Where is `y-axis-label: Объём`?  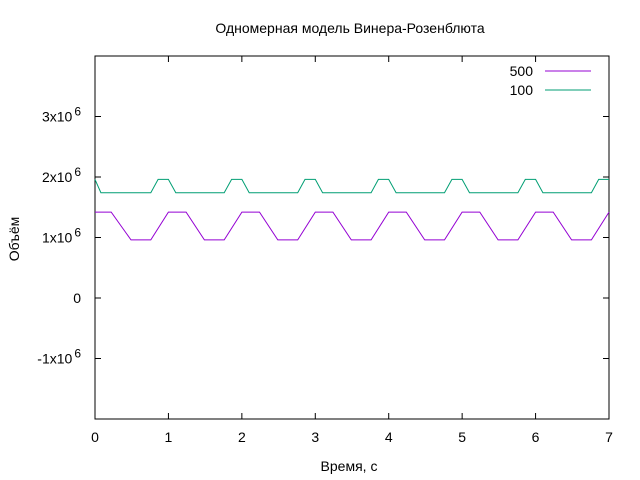 y-axis-label: Объём is located at coordinates (14, 239).